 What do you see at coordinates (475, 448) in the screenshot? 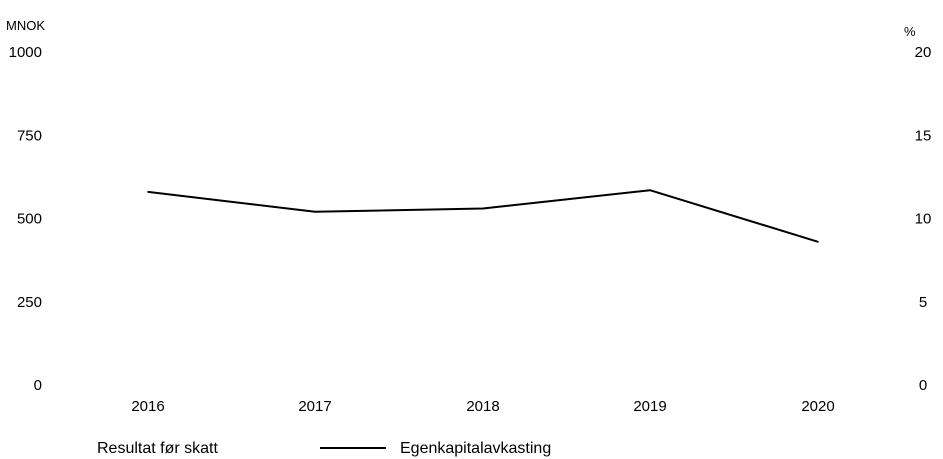
I see `legend-label-egenkapitalavkasting: Egenkapitalavkasting` at bounding box center [475, 448].